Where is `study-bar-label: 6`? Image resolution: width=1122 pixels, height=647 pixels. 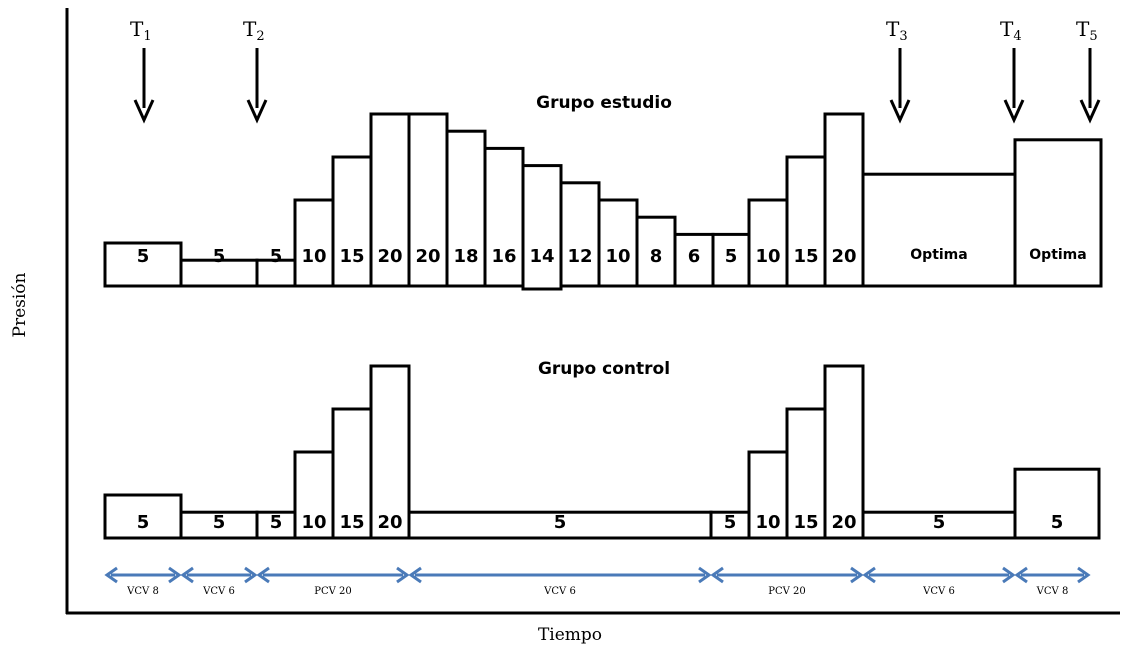 study-bar-label: 6 is located at coordinates (694, 256).